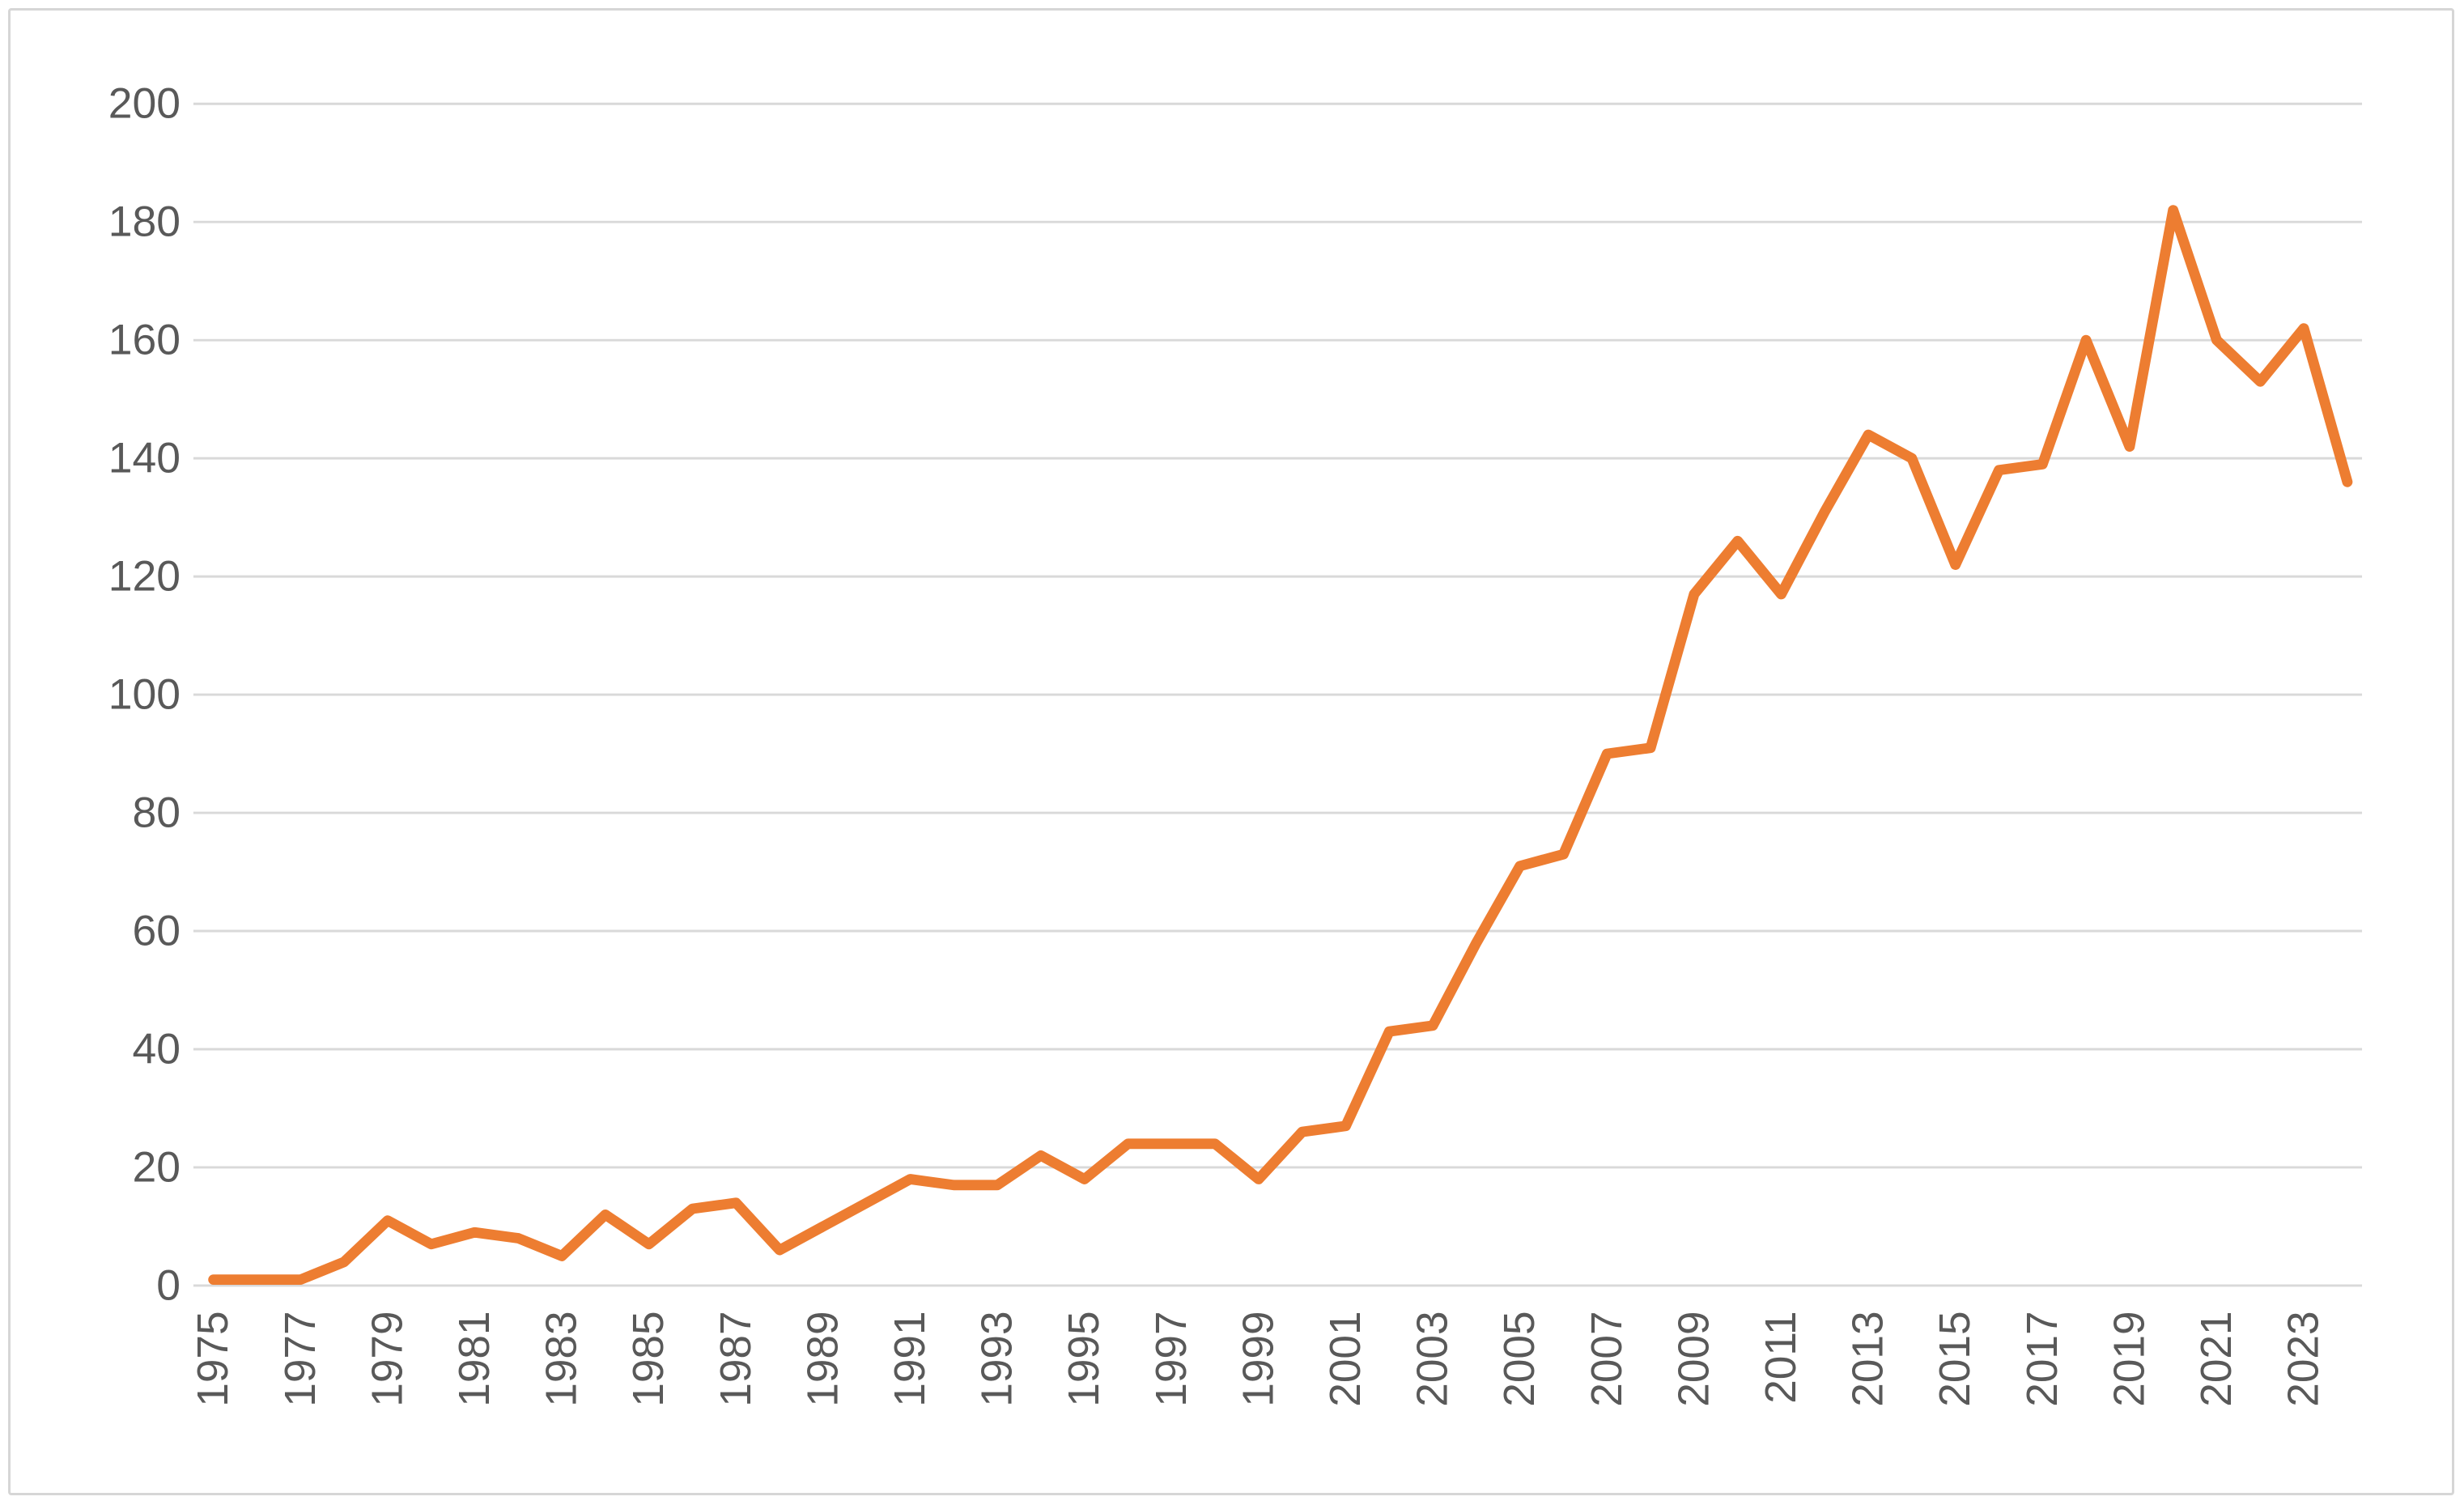  Describe the element at coordinates (475, 1358) in the screenshot. I see `x-tick-label-1981: 1981` at that location.